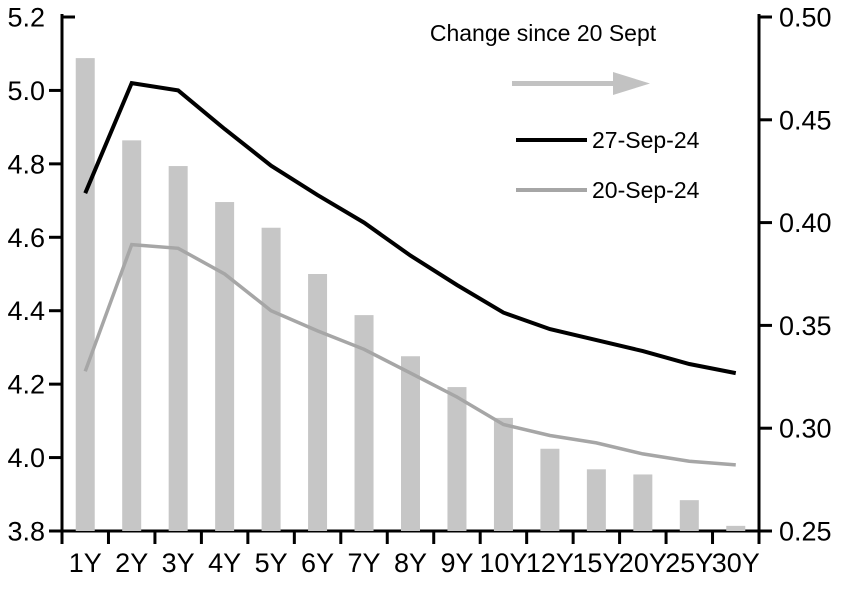 This screenshot has width=852, height=589. Describe the element at coordinates (689, 515) in the screenshot. I see `bar-25Y` at that location.